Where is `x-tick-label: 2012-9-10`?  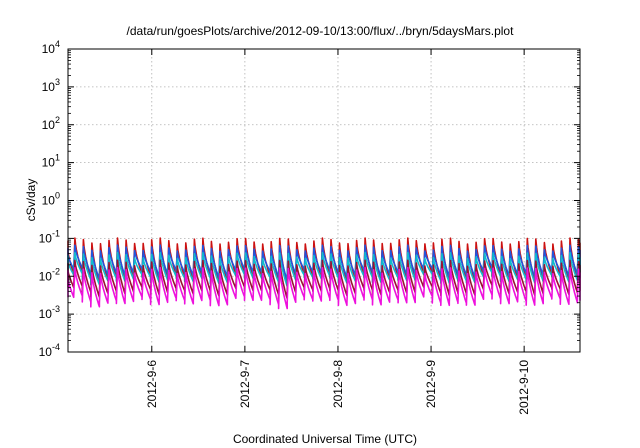 x-tick-label: 2012-9-10 is located at coordinates (524, 387).